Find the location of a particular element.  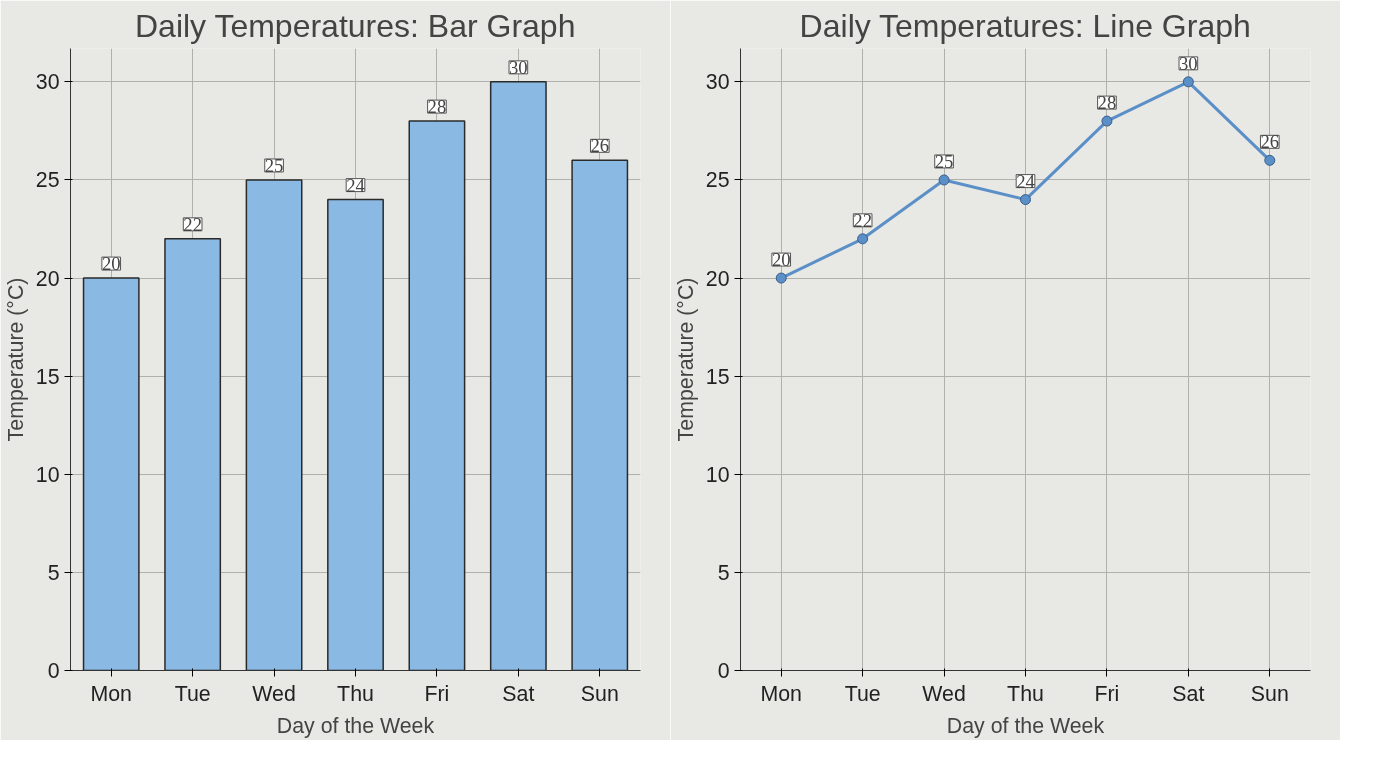

chart-title: Daily Temperatures: Bar Graph is located at coordinates (355, 25).